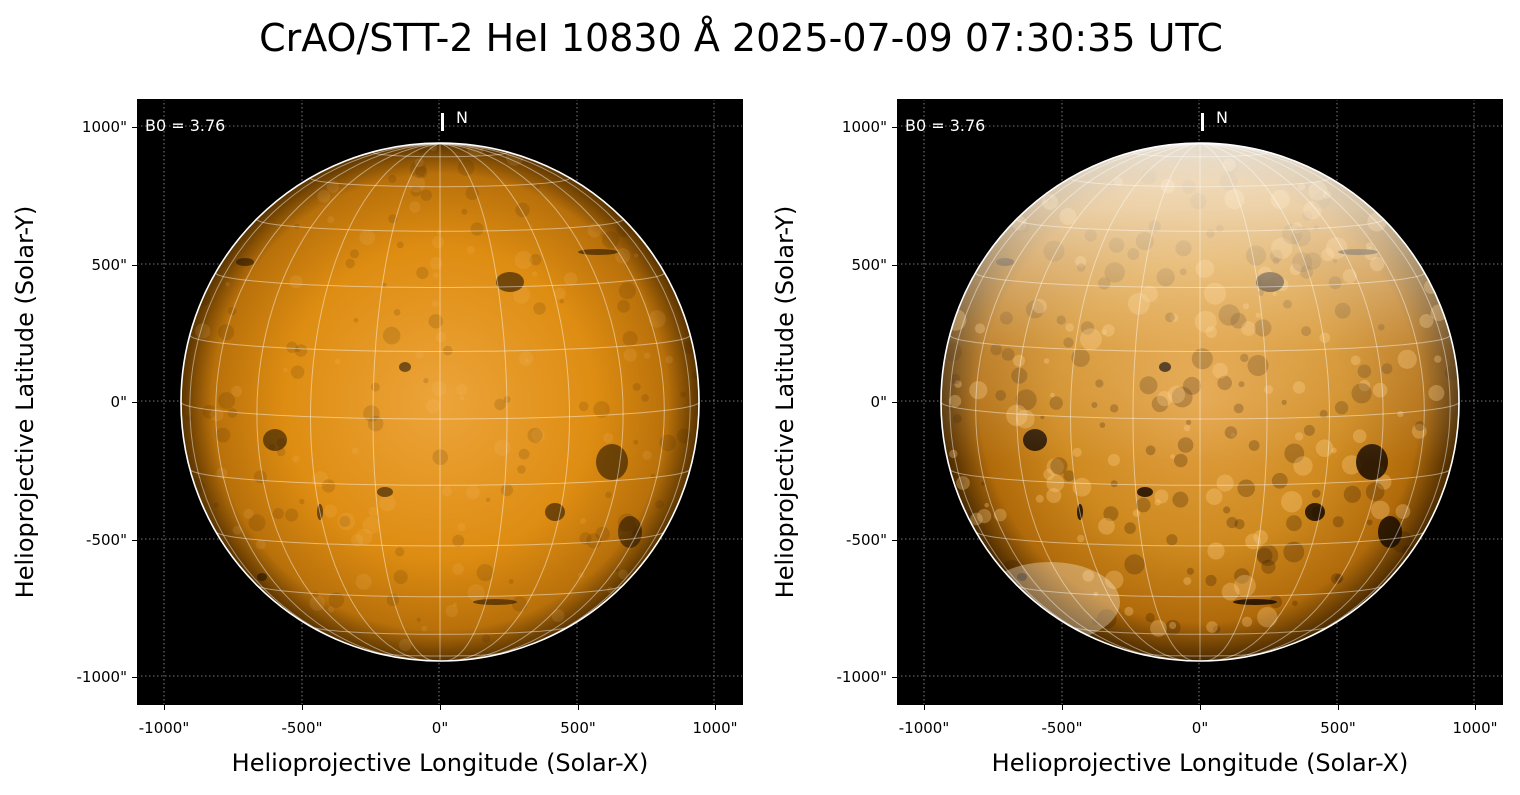  What do you see at coordinates (862, 677) in the screenshot?
I see `y-tick-label: -1000"` at bounding box center [862, 677].